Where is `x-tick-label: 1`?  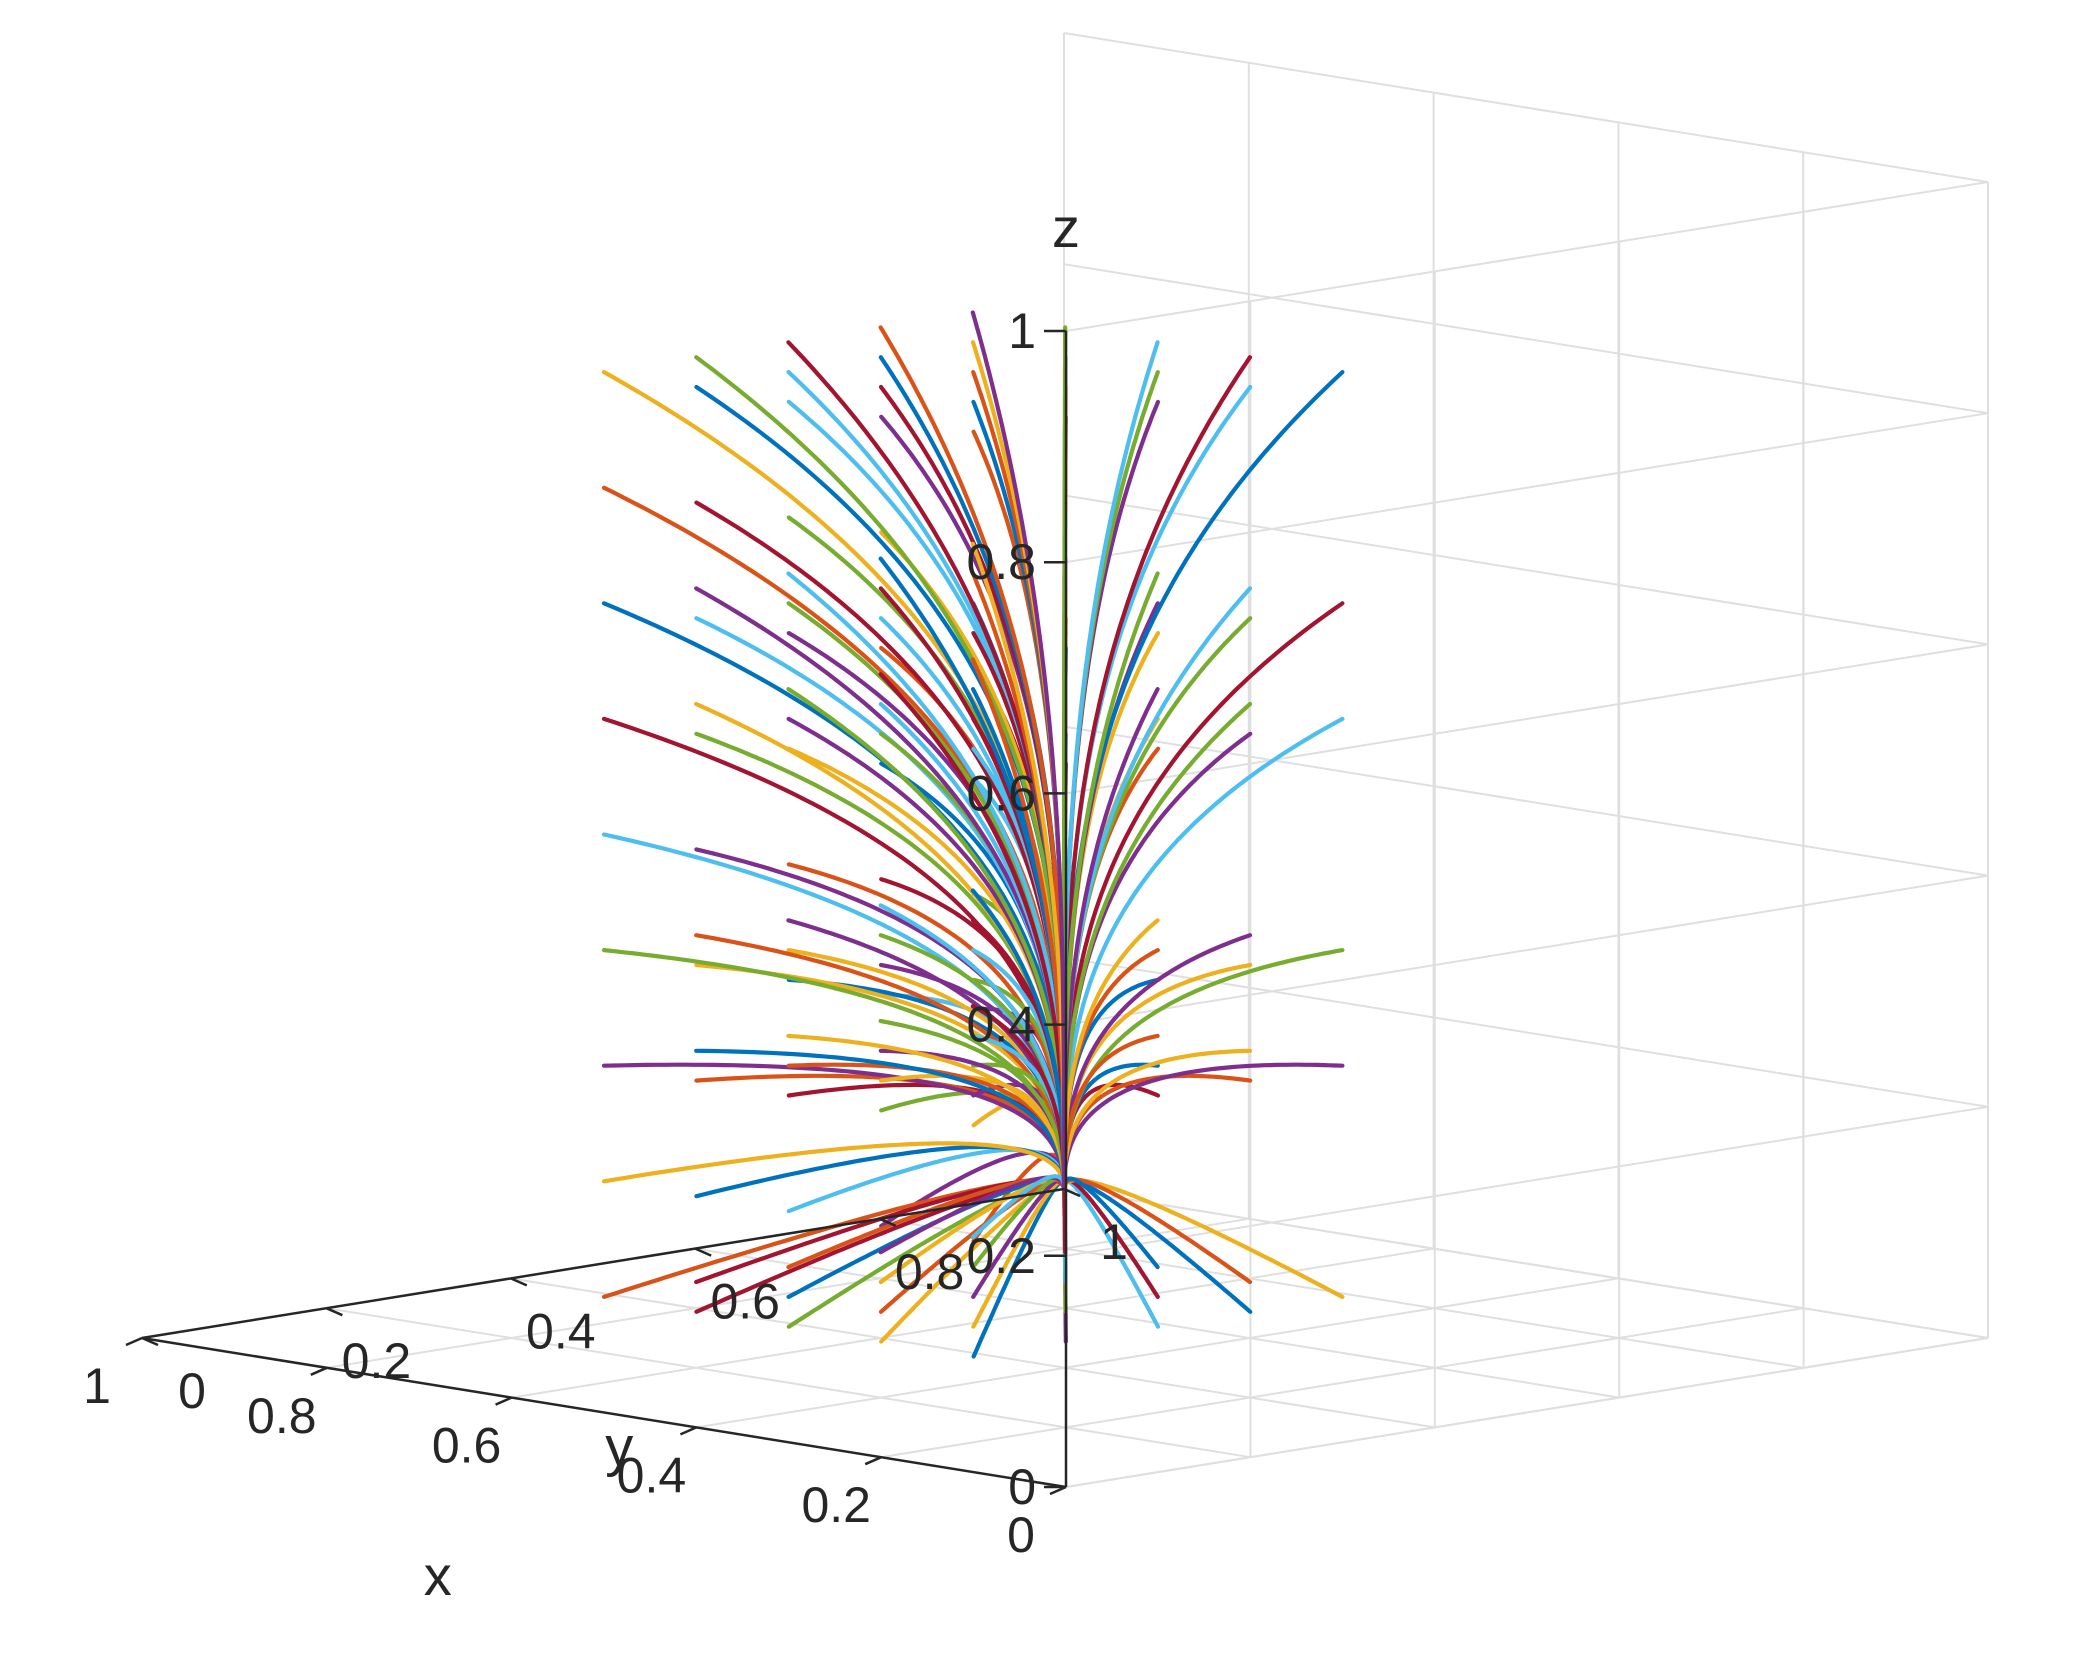 x-tick-label: 1 is located at coordinates (97, 1386).